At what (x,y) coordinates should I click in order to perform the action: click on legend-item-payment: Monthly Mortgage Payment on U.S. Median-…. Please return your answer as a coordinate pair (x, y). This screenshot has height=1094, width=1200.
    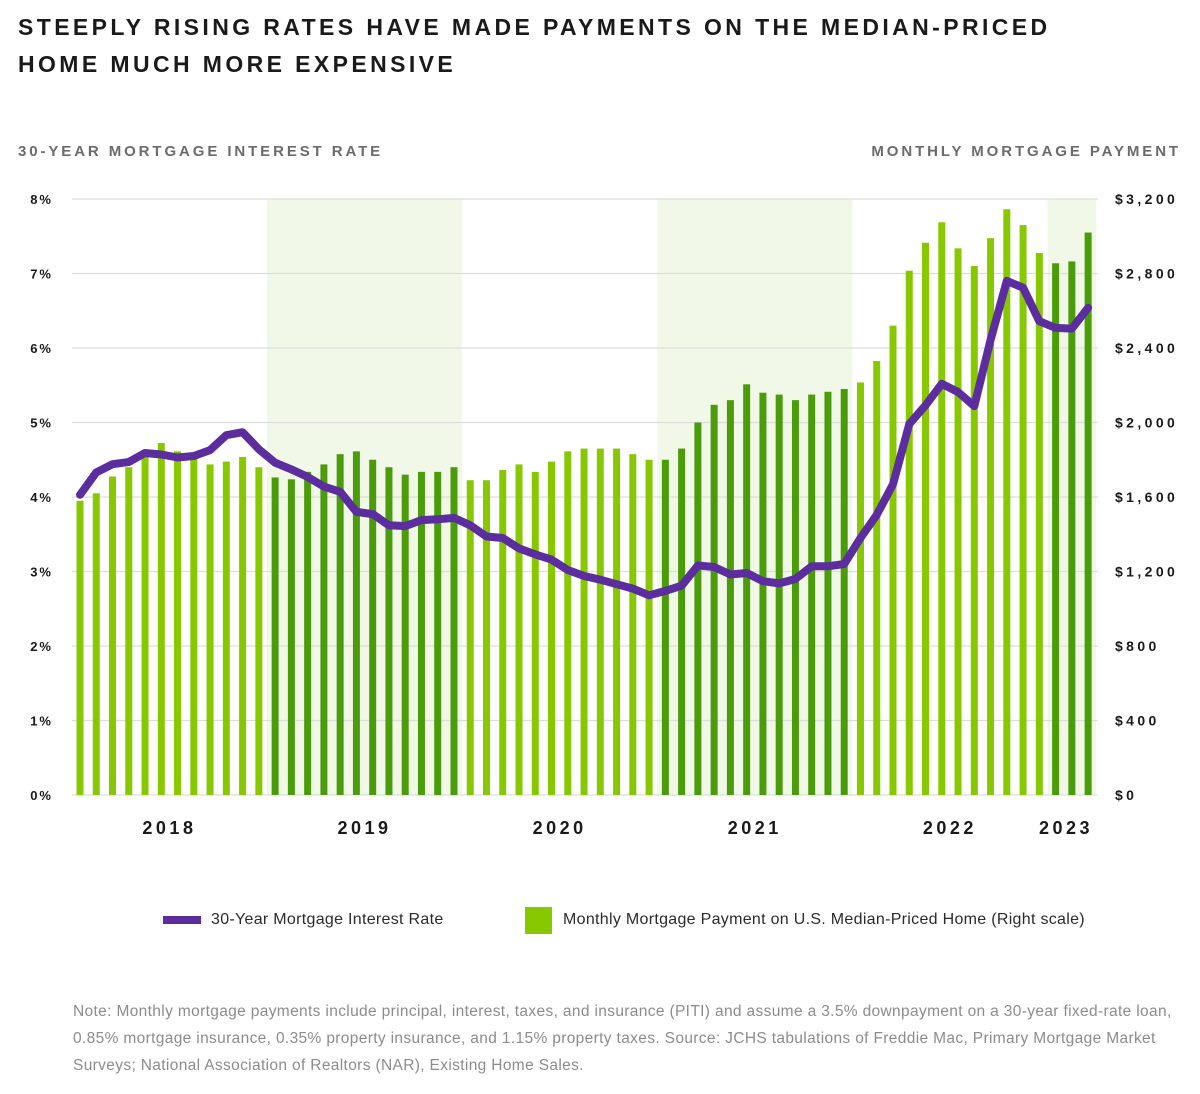
    Looking at the image, I should click on (805, 920).